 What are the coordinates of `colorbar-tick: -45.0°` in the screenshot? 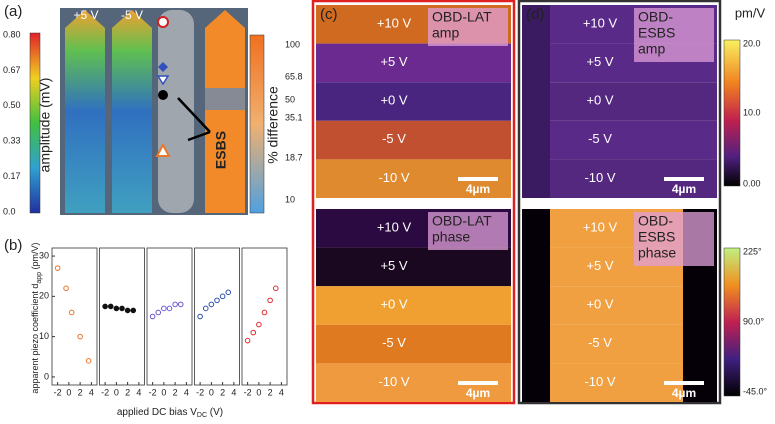 It's located at (755, 391).